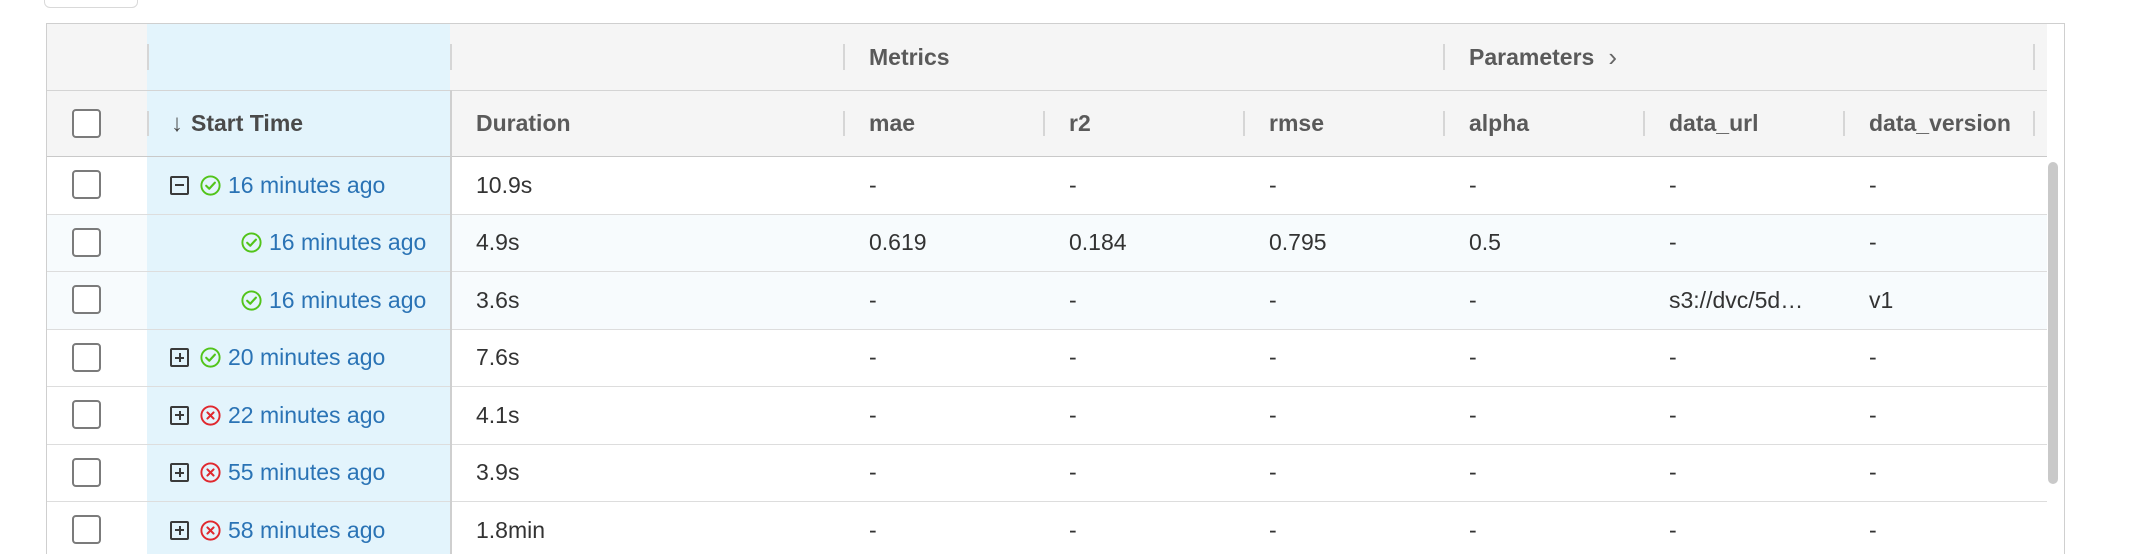 Image resolution: width=2132 pixels, height=554 pixels. Describe the element at coordinates (498, 357) in the screenshot. I see `duration-cell: 7.6s` at that location.